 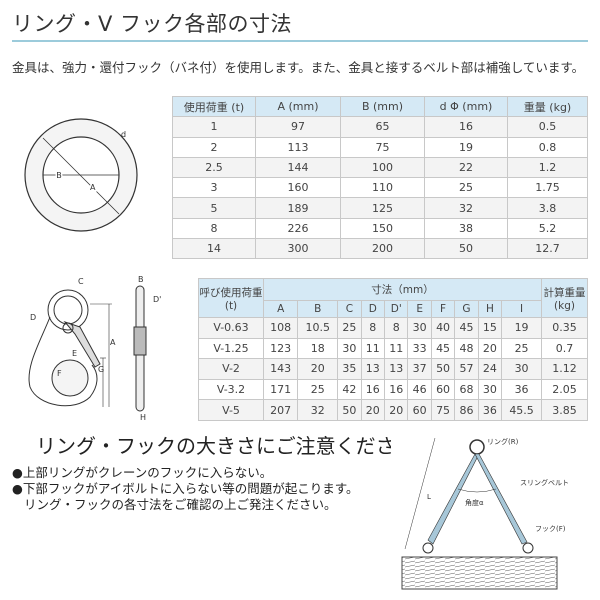 I want to click on table-cell: 18, so click(x=318, y=348).